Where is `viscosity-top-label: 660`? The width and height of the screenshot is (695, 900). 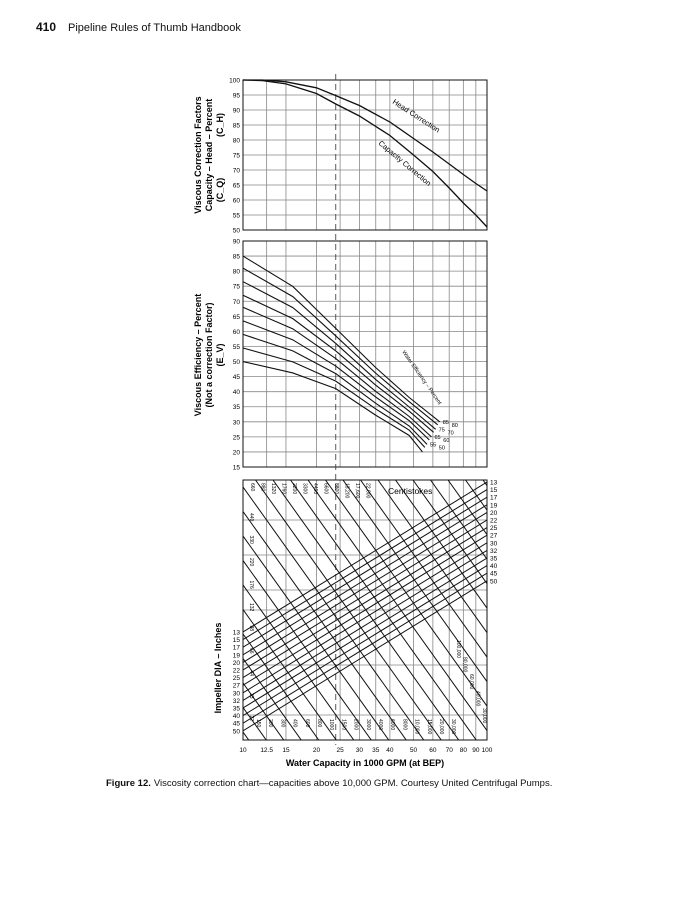
viscosity-top-label: 660 is located at coordinates (252, 487).